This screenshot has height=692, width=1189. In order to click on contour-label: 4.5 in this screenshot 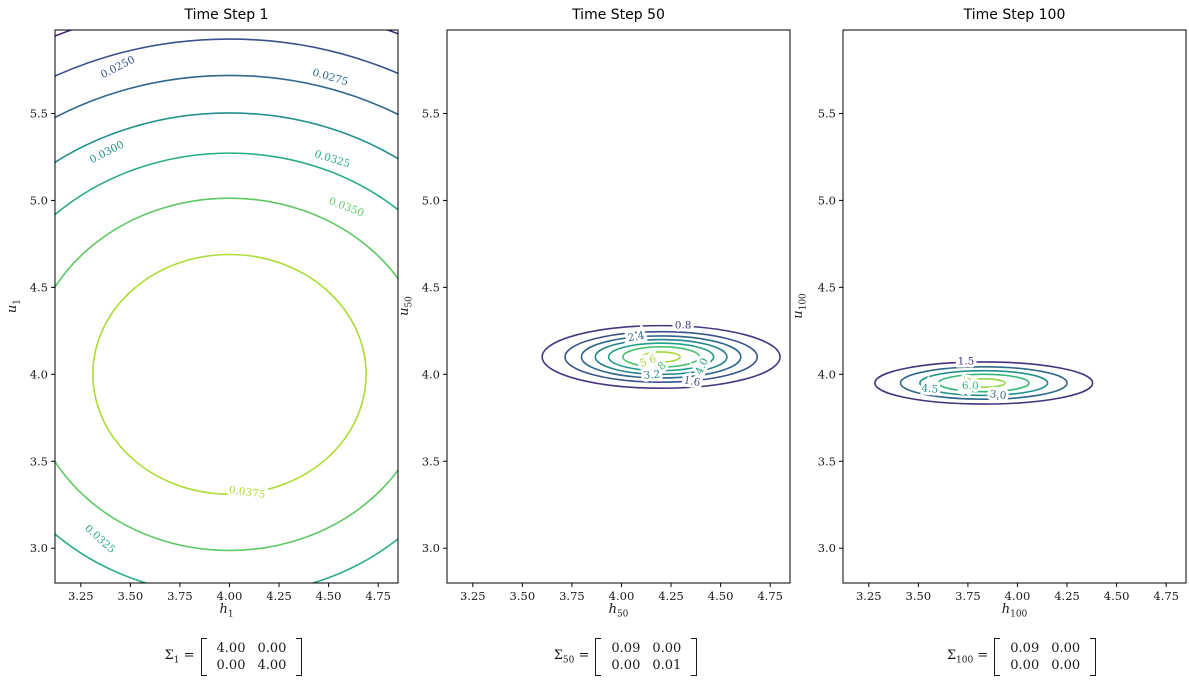, I will do `click(930, 388)`.